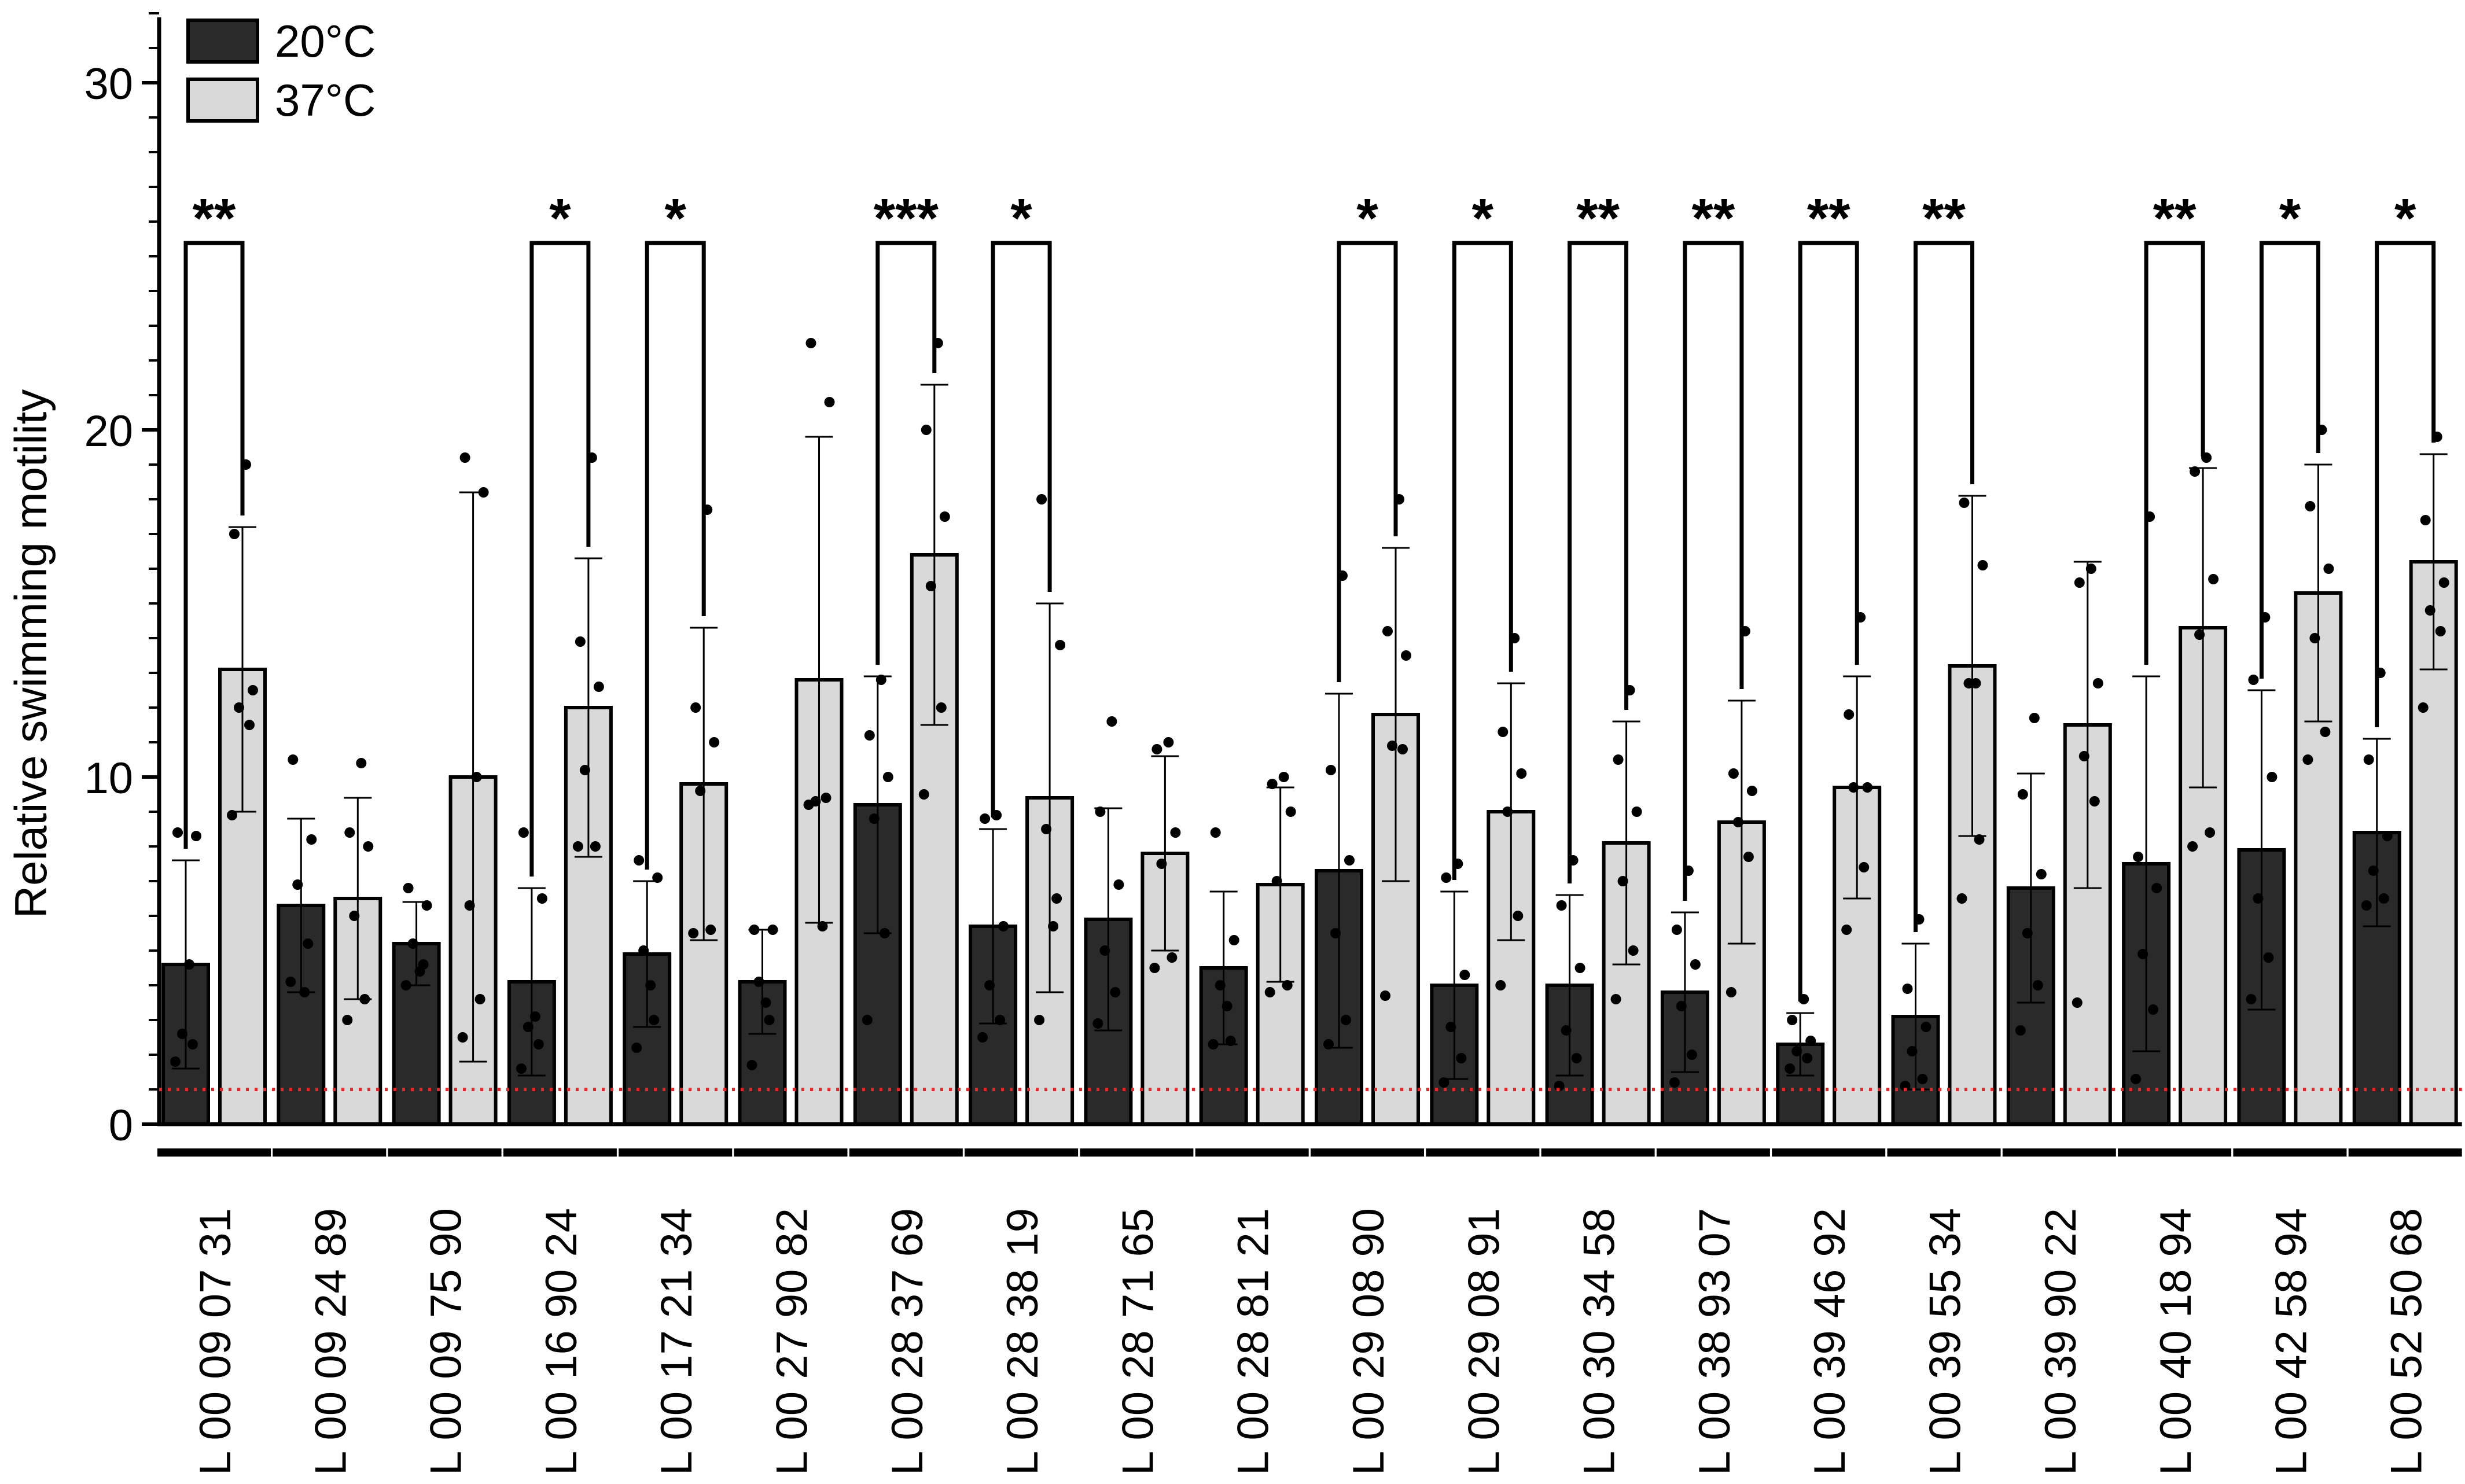 The image size is (2465, 1484). Describe the element at coordinates (1830, 1342) in the screenshot. I see `x-tick-label: L 00 39 46 92` at that location.